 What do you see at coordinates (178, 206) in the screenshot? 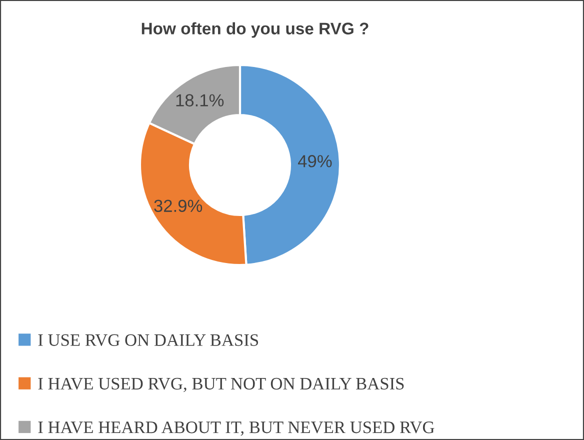
I see `data-label: 32.9%` at bounding box center [178, 206].